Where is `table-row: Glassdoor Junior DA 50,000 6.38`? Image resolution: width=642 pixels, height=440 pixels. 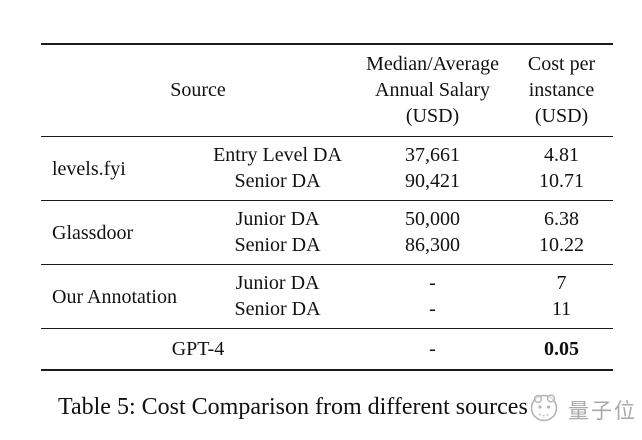
table-row: Glassdoor Junior DA 50,000 6.38 is located at coordinates (327, 232).